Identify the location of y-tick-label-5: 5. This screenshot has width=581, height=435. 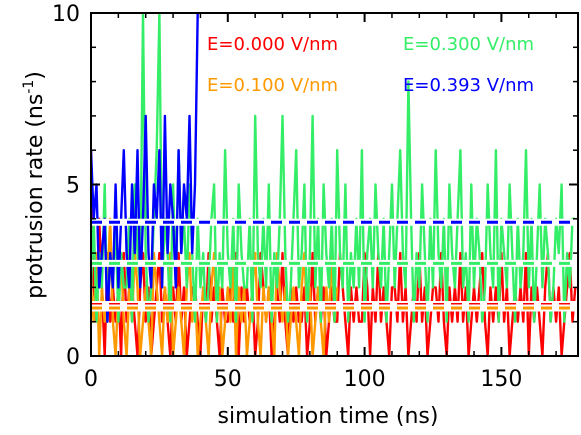
(73, 186).